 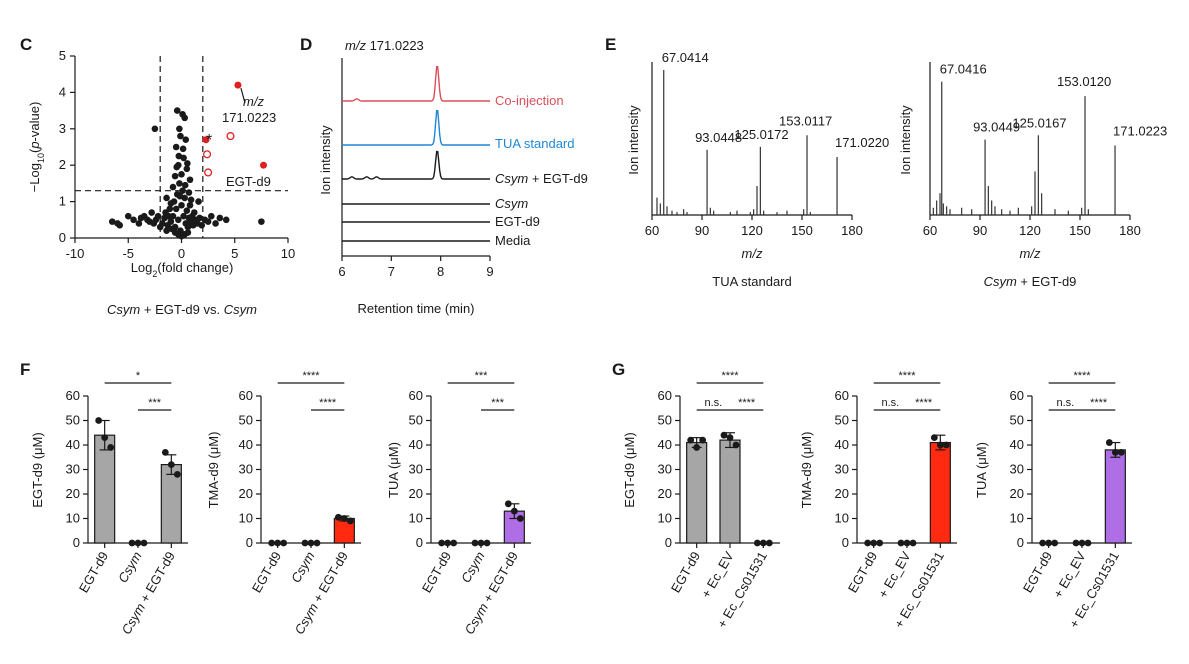 What do you see at coordinates (1039, 122) in the screenshot?
I see `e-peak-label: 125.0167` at bounding box center [1039, 122].